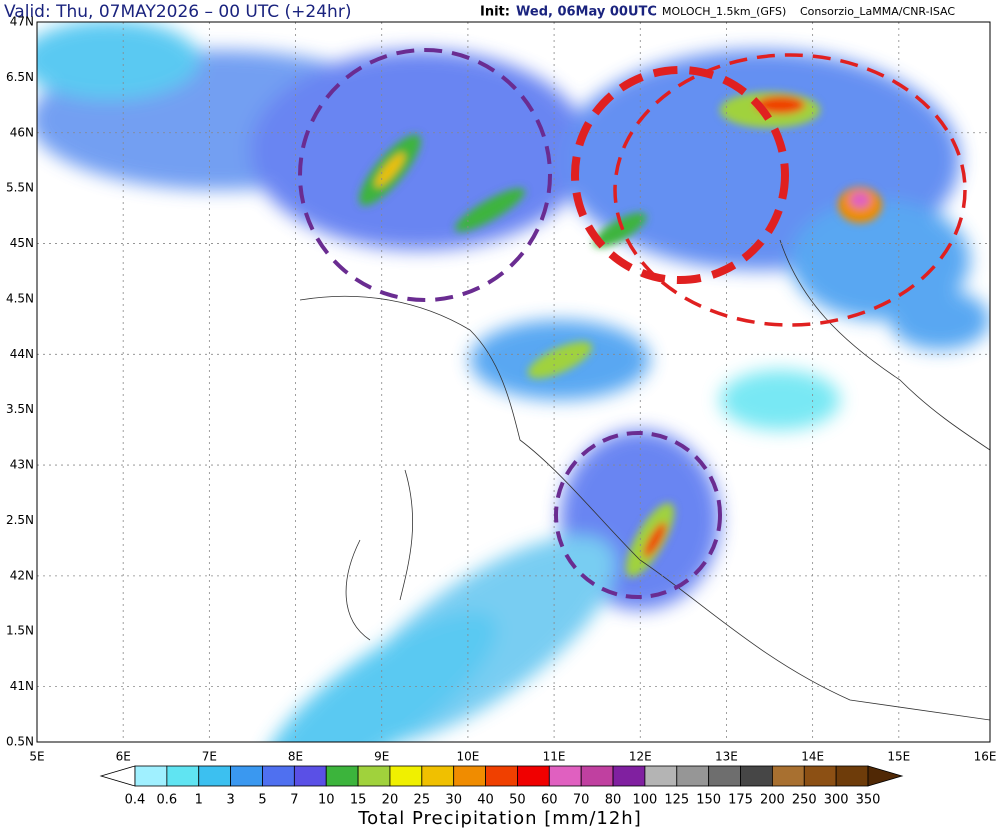 The width and height of the screenshot is (1000, 834). I want to click on lon-label: 8E, so click(295, 757).